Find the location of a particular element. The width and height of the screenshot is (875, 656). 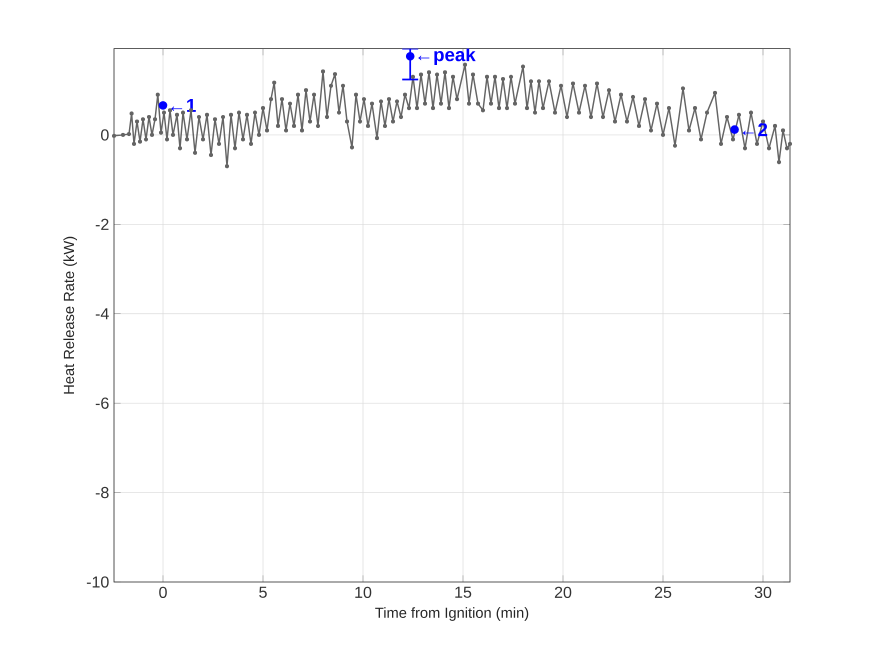

x-tick-label: 5 is located at coordinates (263, 592).